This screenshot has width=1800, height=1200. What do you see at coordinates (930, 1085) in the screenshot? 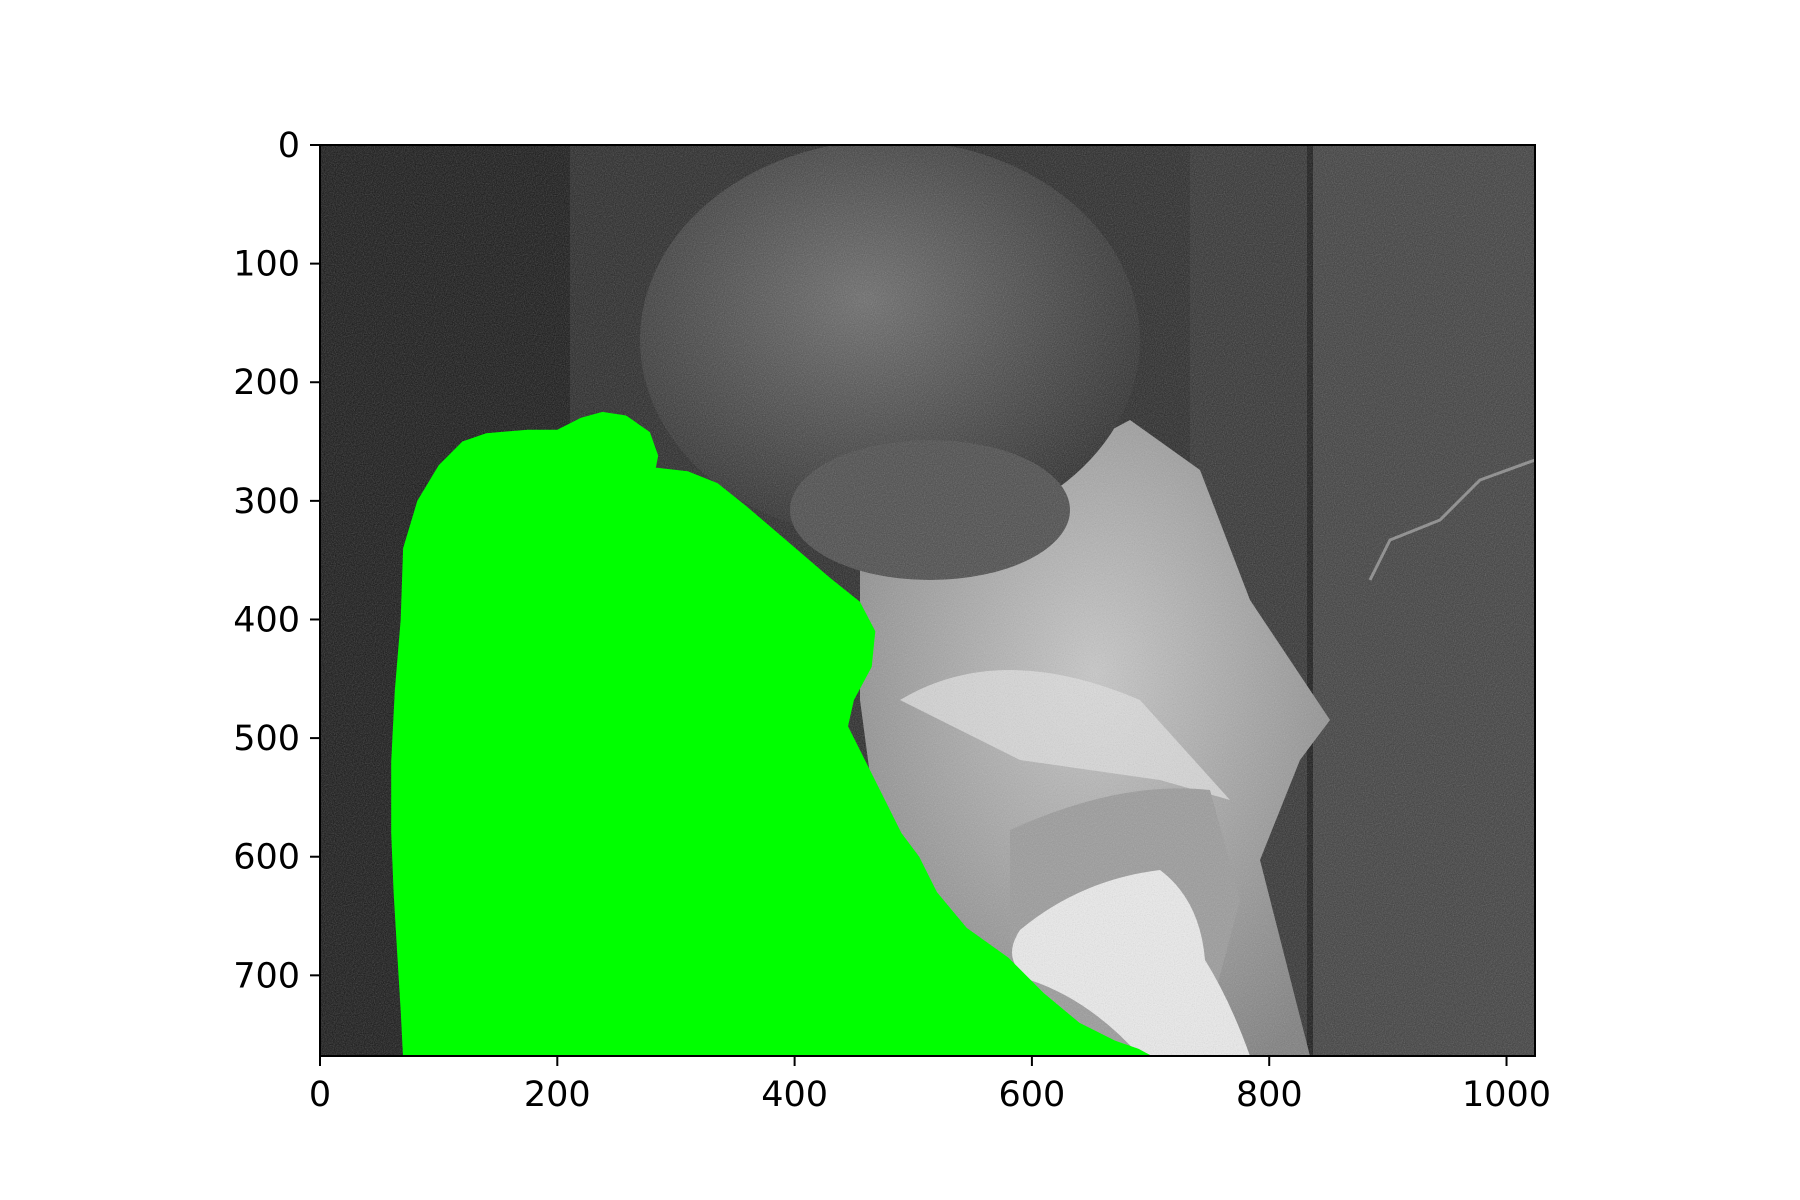
I see `x-axis: 0 200 400 600 800 1000` at bounding box center [930, 1085].